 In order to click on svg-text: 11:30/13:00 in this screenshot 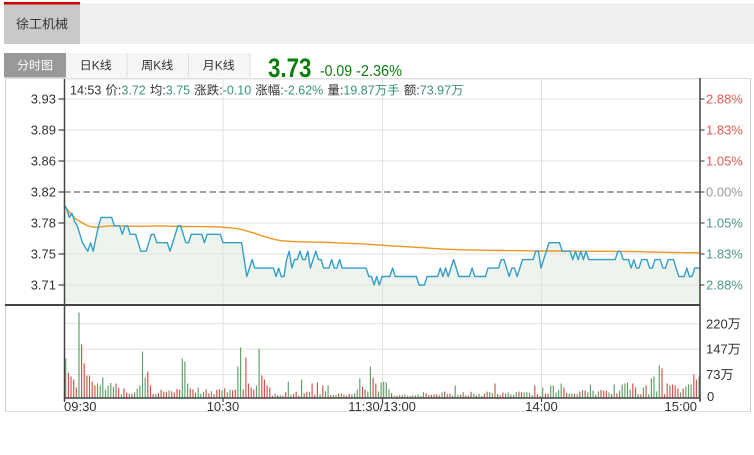, I will do `click(382, 406)`.